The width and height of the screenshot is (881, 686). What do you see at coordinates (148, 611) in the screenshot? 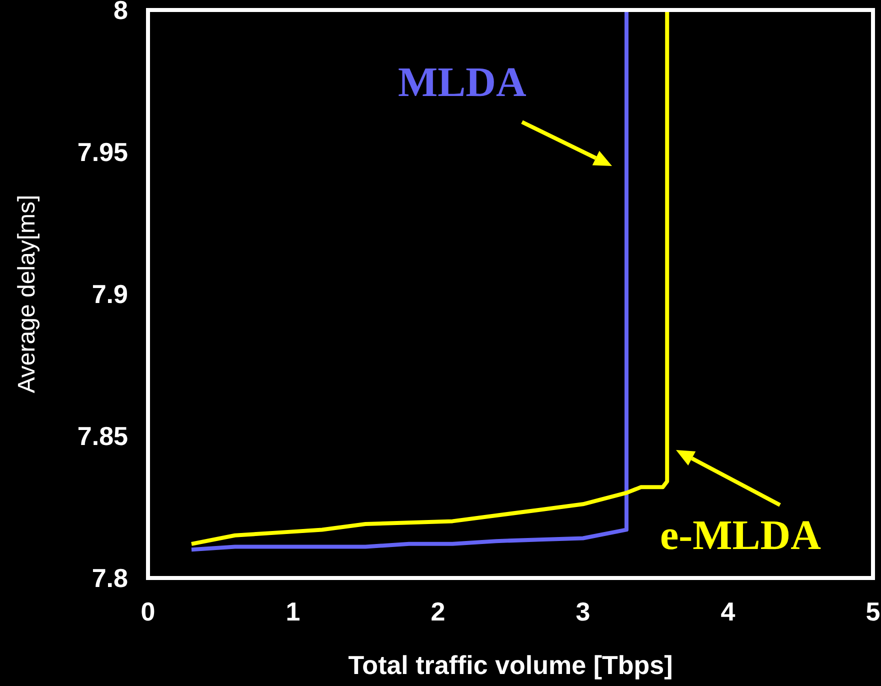
I see `x-tick-label: 0` at bounding box center [148, 611].